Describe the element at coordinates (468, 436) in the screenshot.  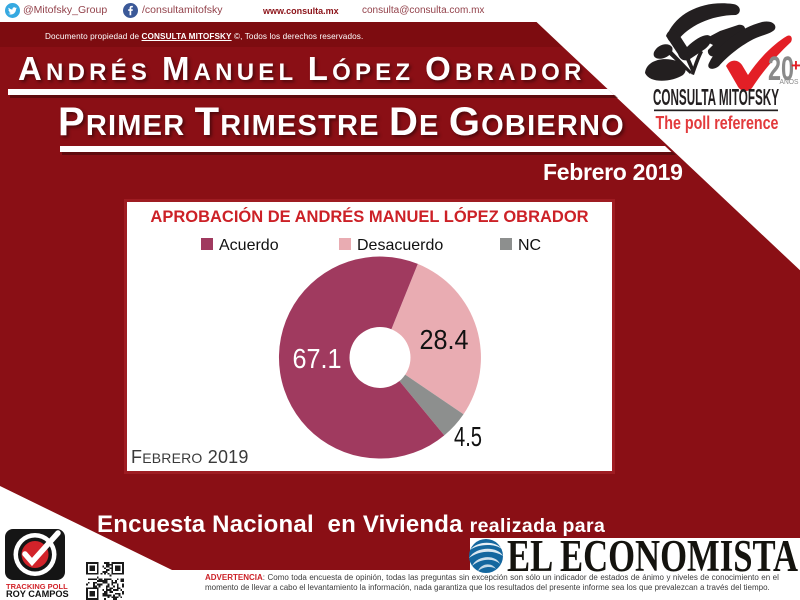
I see `svg-text: 4.5` at that location.